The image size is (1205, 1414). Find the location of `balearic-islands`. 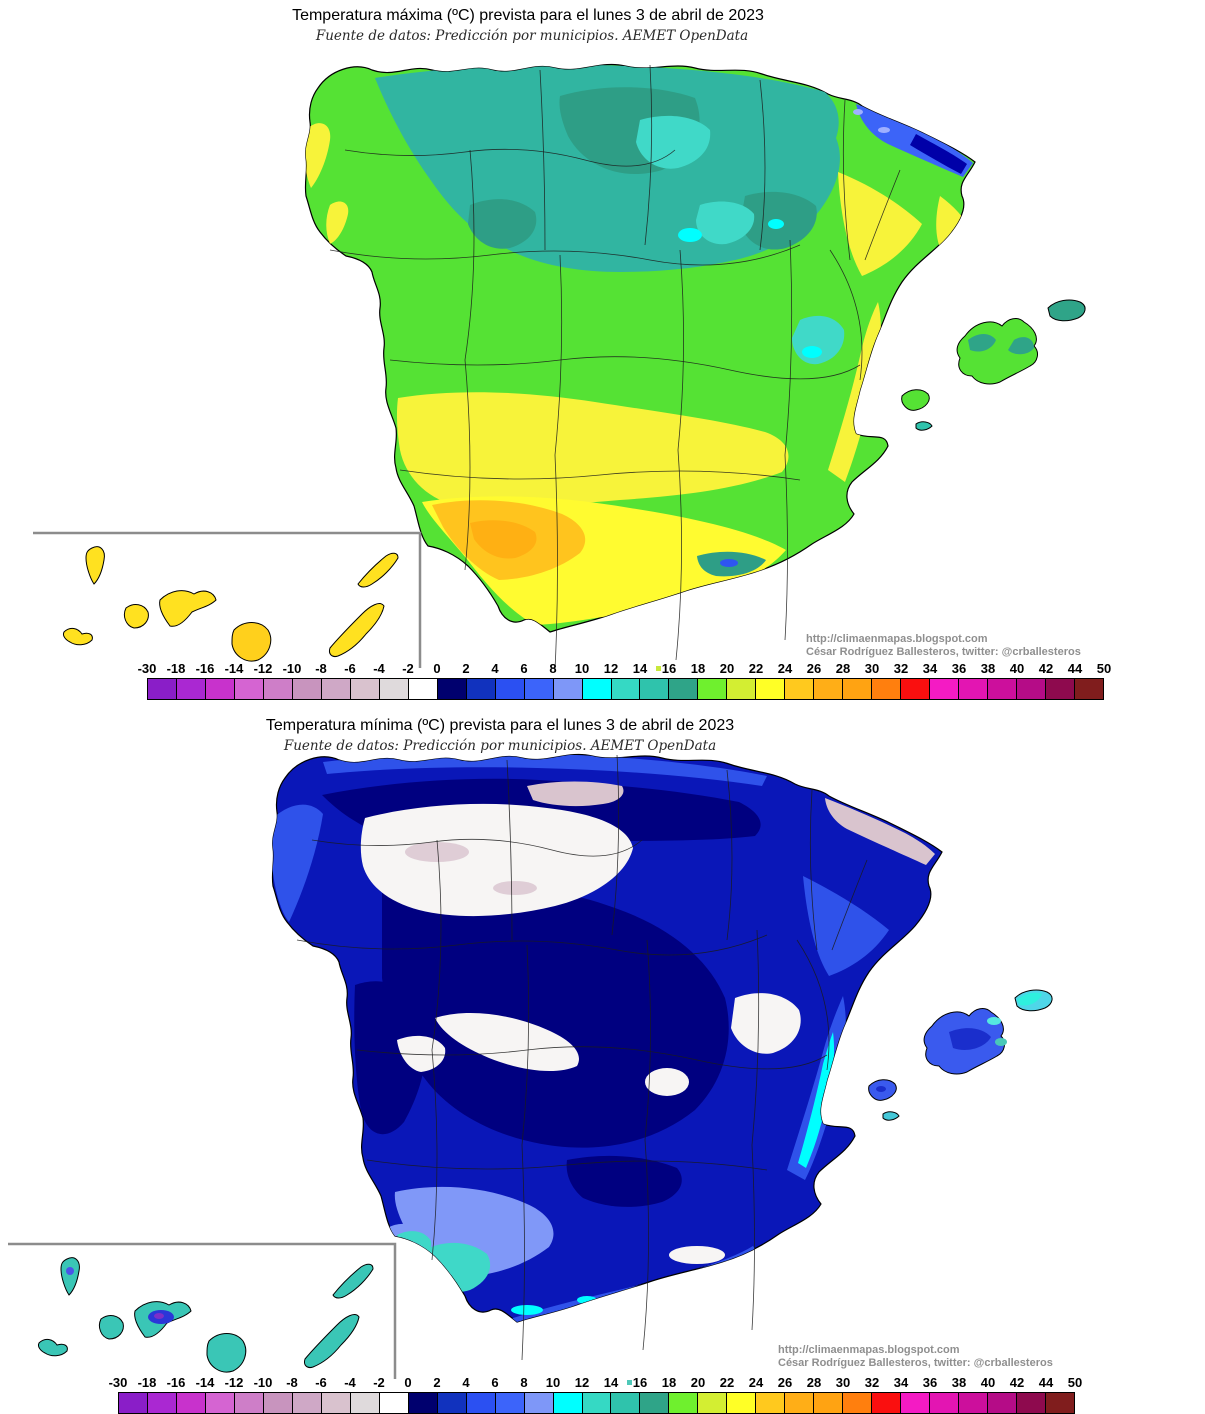

balearic-islands is located at coordinates (960, 1055).